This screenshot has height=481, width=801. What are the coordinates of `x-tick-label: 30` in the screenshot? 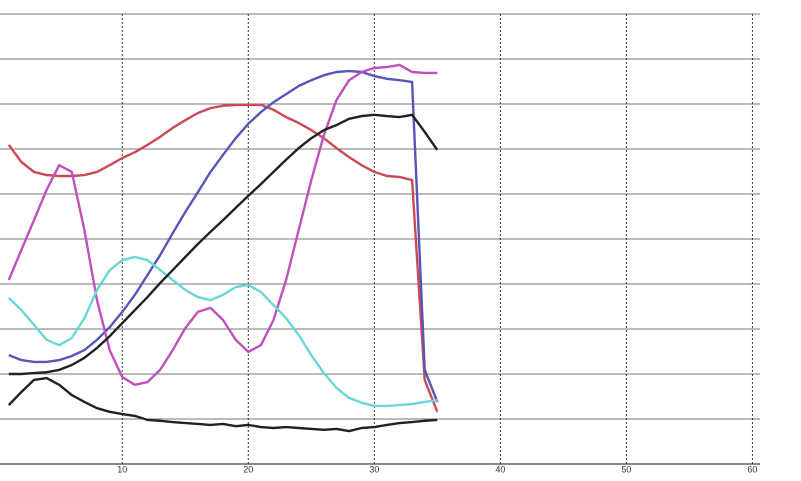 It's located at (374, 469).